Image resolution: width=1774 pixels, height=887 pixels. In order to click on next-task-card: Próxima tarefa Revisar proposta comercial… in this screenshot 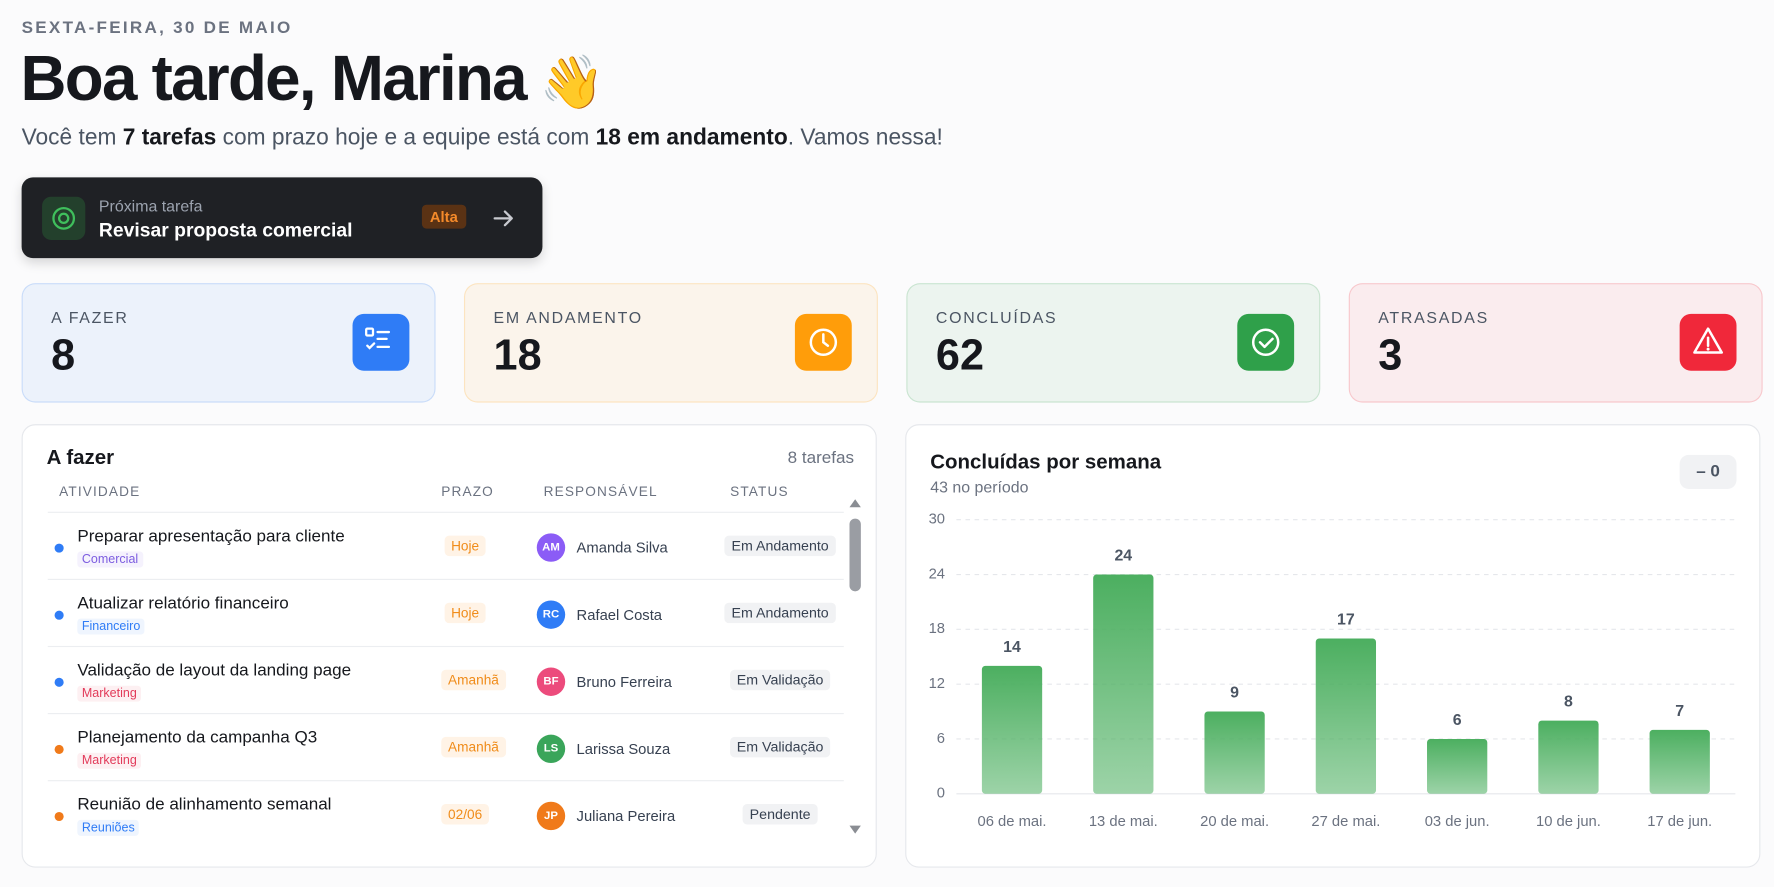, I will do `click(282, 218)`.